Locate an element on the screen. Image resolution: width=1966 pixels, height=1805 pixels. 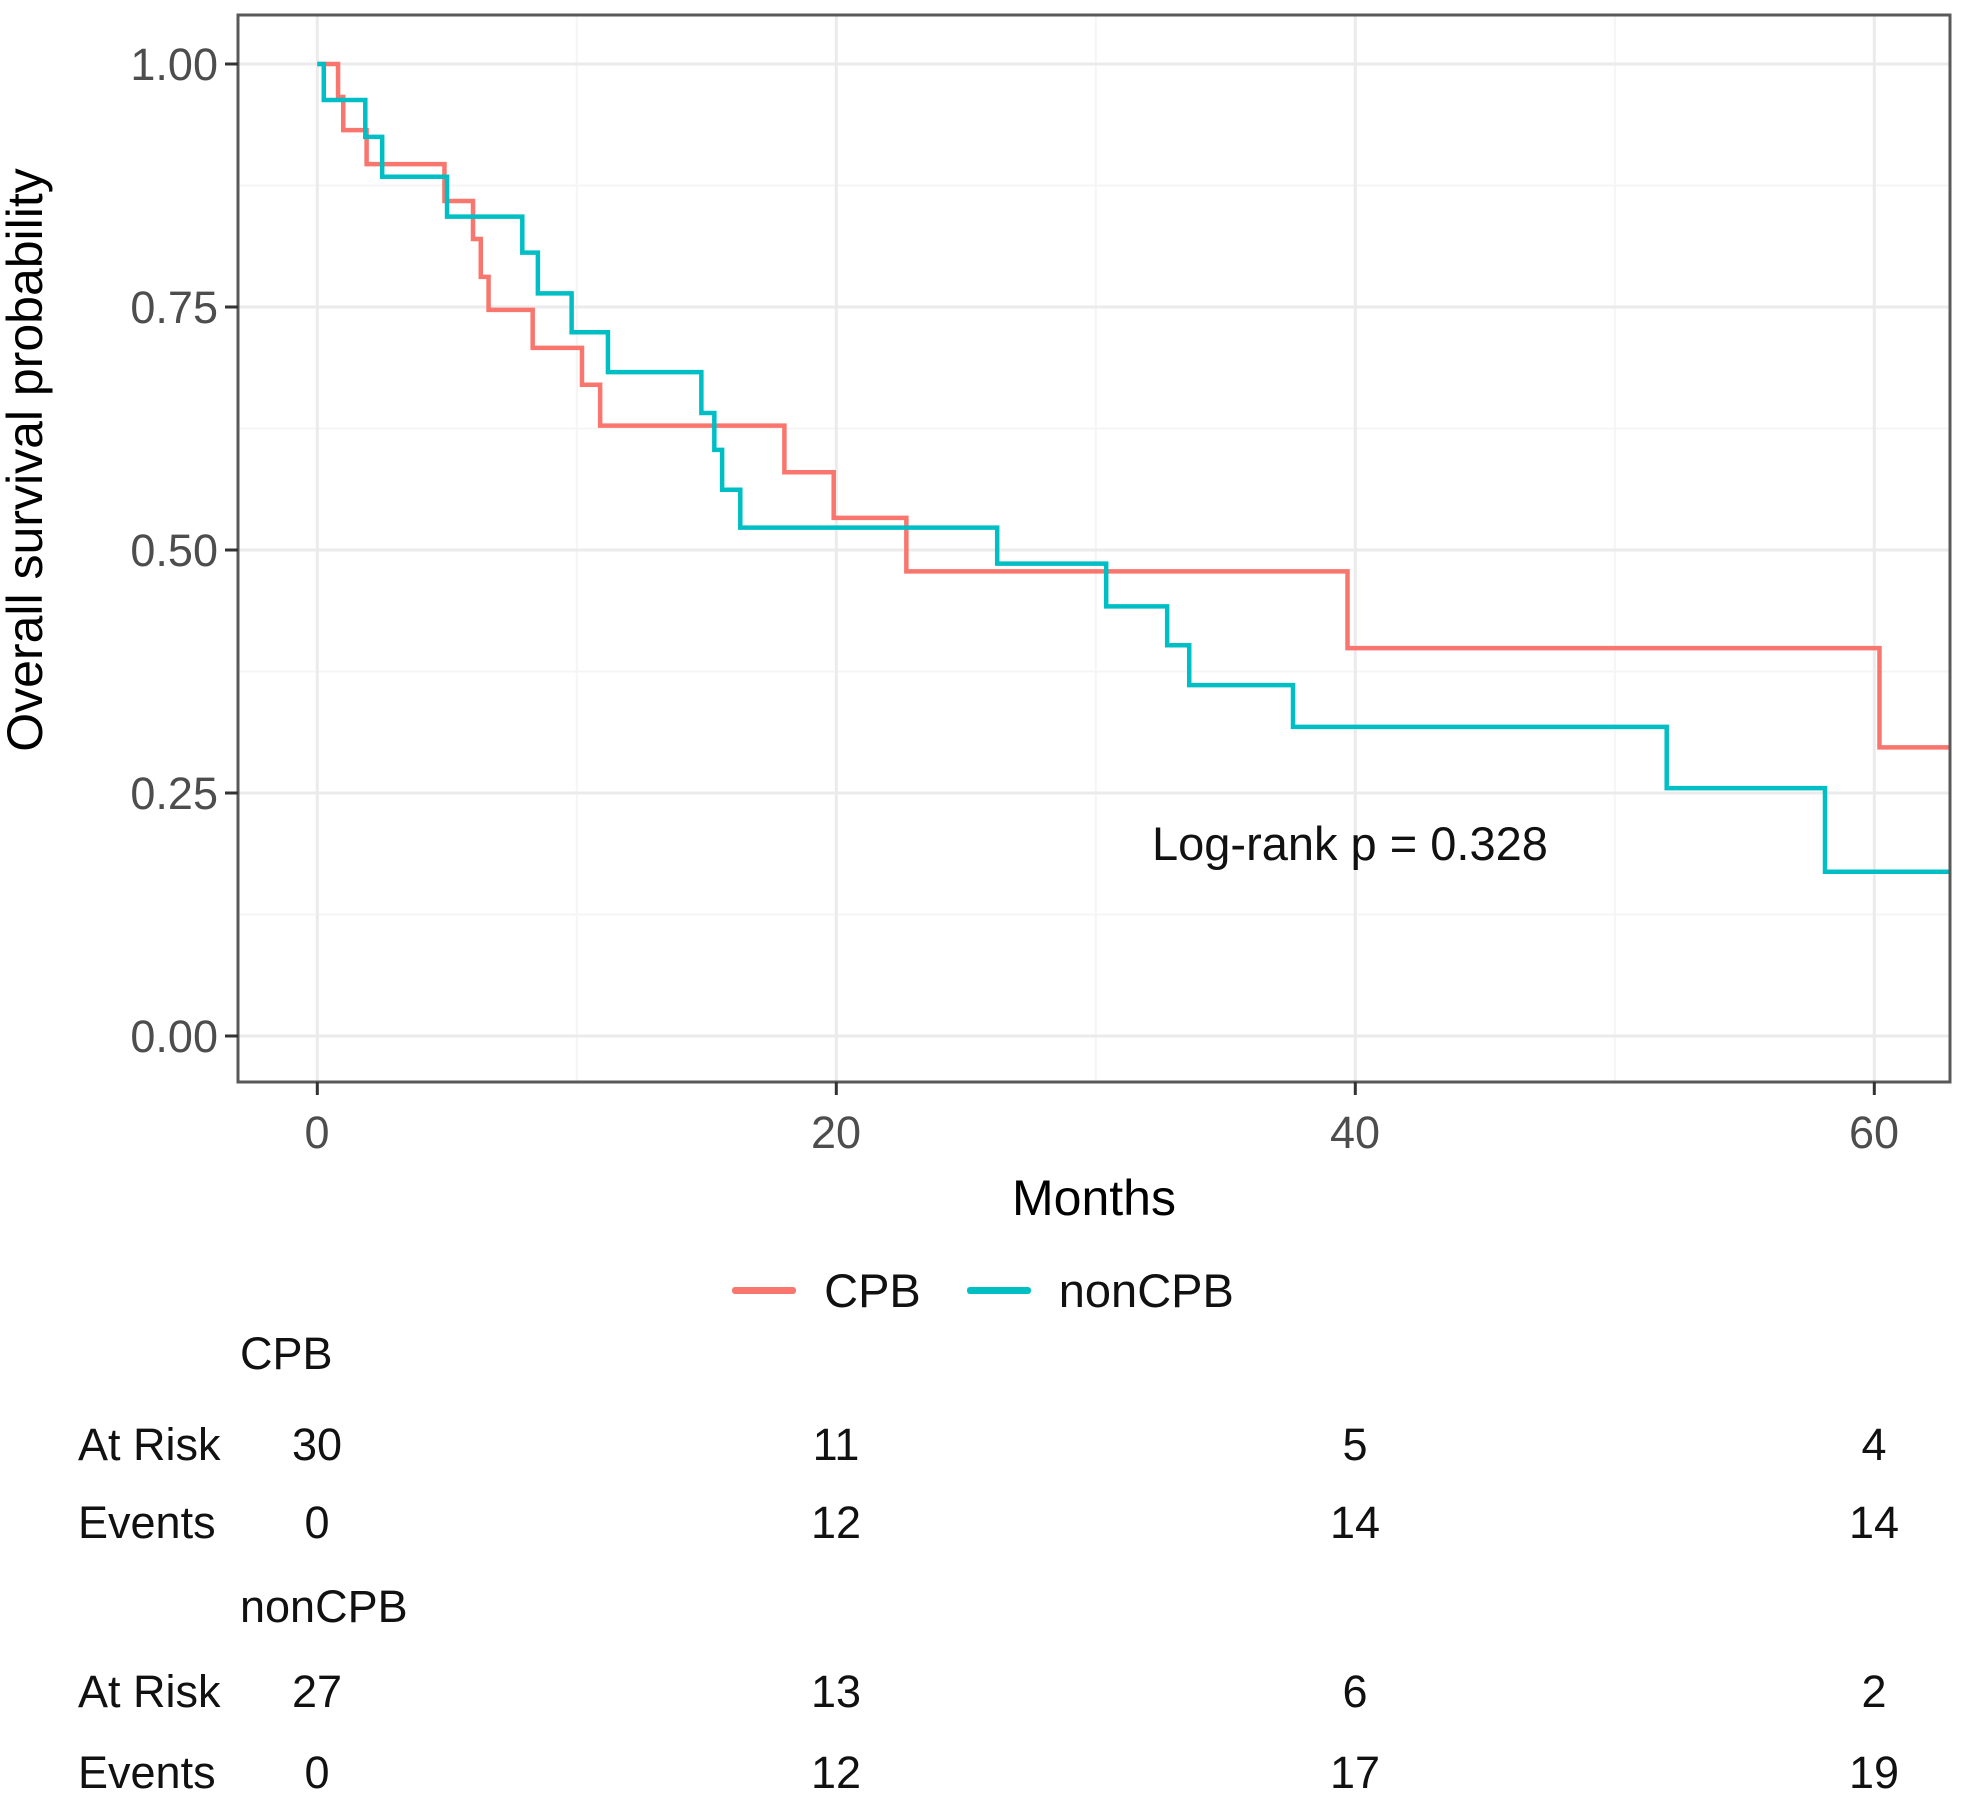
legend-swatch-noncpb is located at coordinates (998, 1290).